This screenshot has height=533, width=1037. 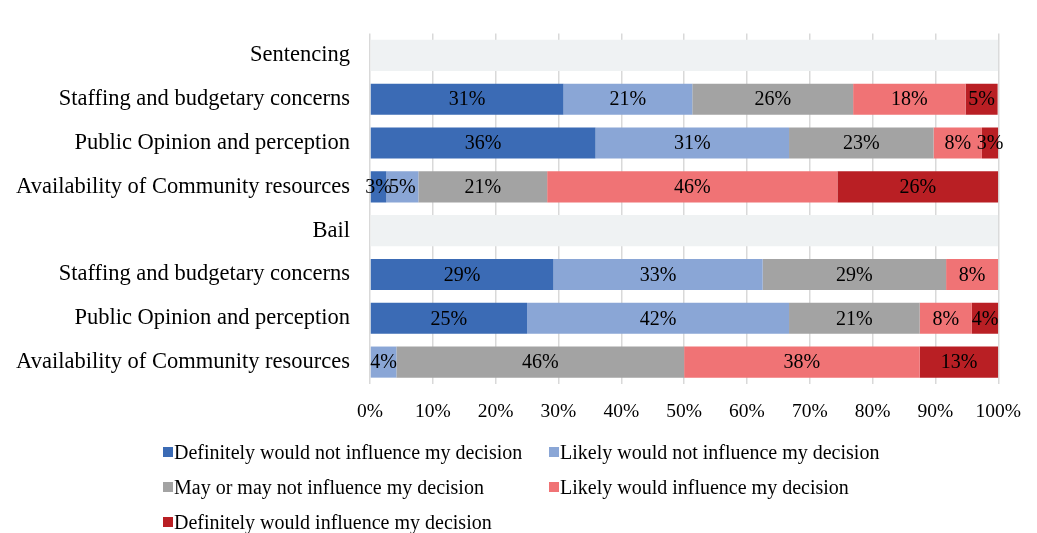 What do you see at coordinates (684, 410) in the screenshot?
I see `x-tick-label: 50%` at bounding box center [684, 410].